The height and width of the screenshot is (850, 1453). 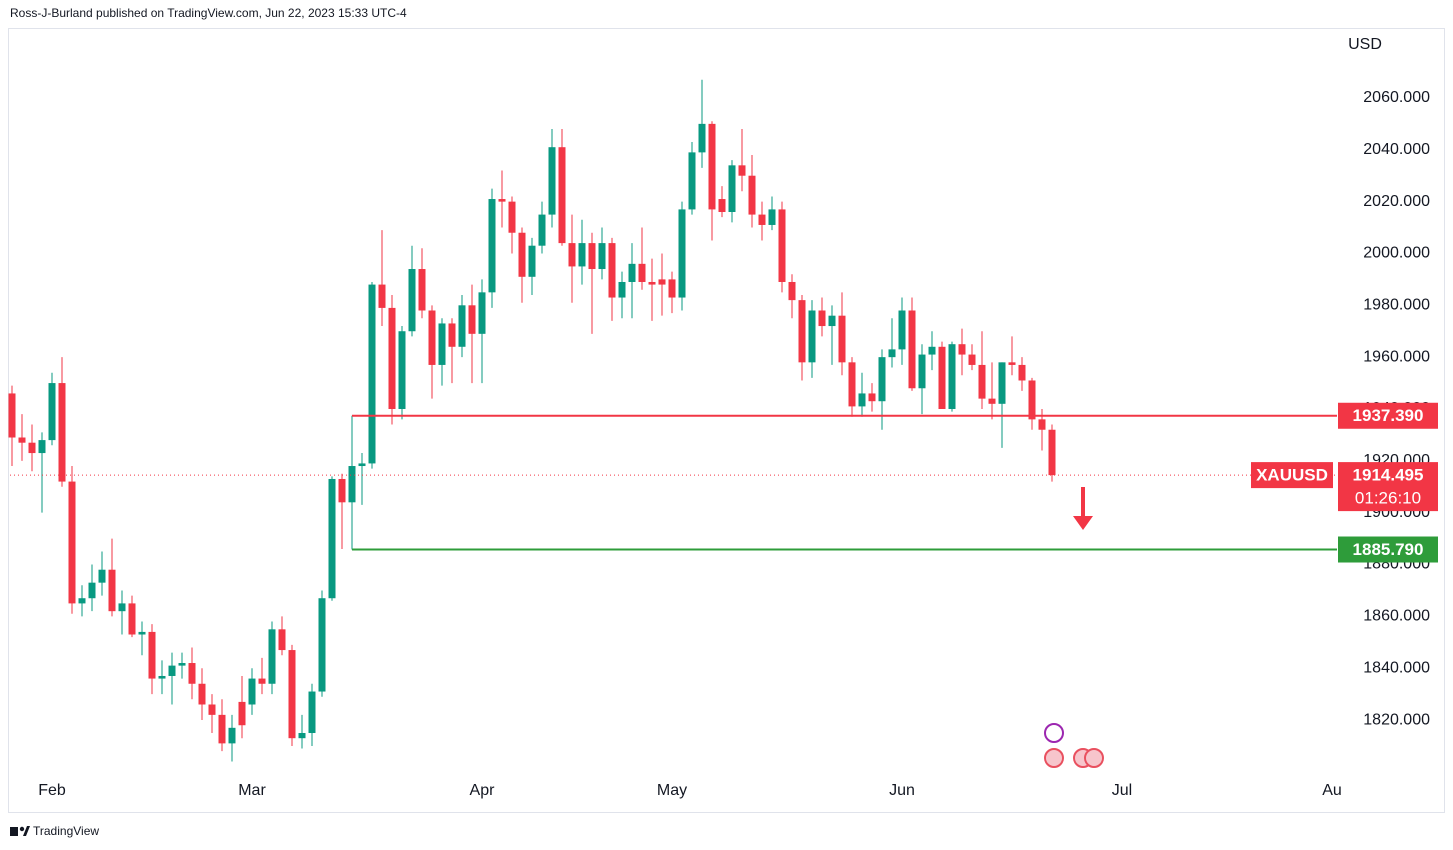 I want to click on currency-label: USD, so click(x=1365, y=44).